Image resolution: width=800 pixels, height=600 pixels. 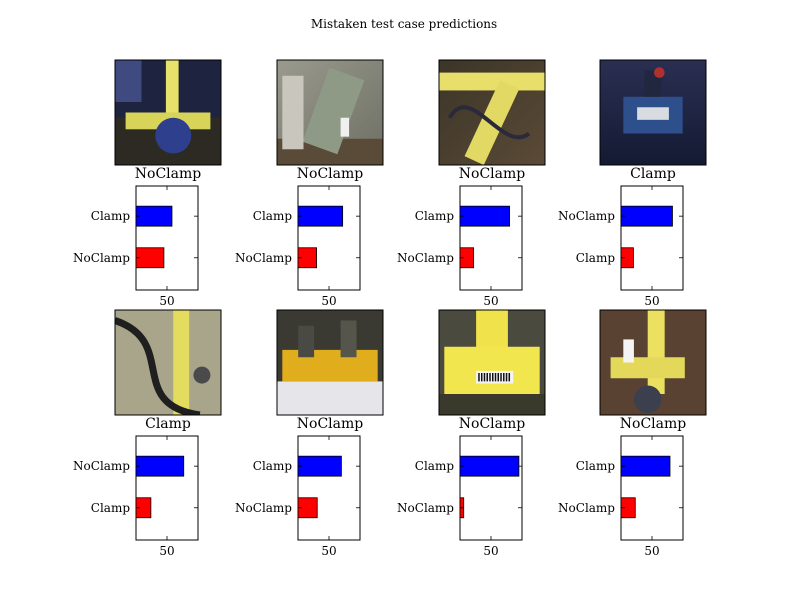 I want to click on prediction-panel: Clamp Clamp NoClamp 50, so click(x=632, y=183).